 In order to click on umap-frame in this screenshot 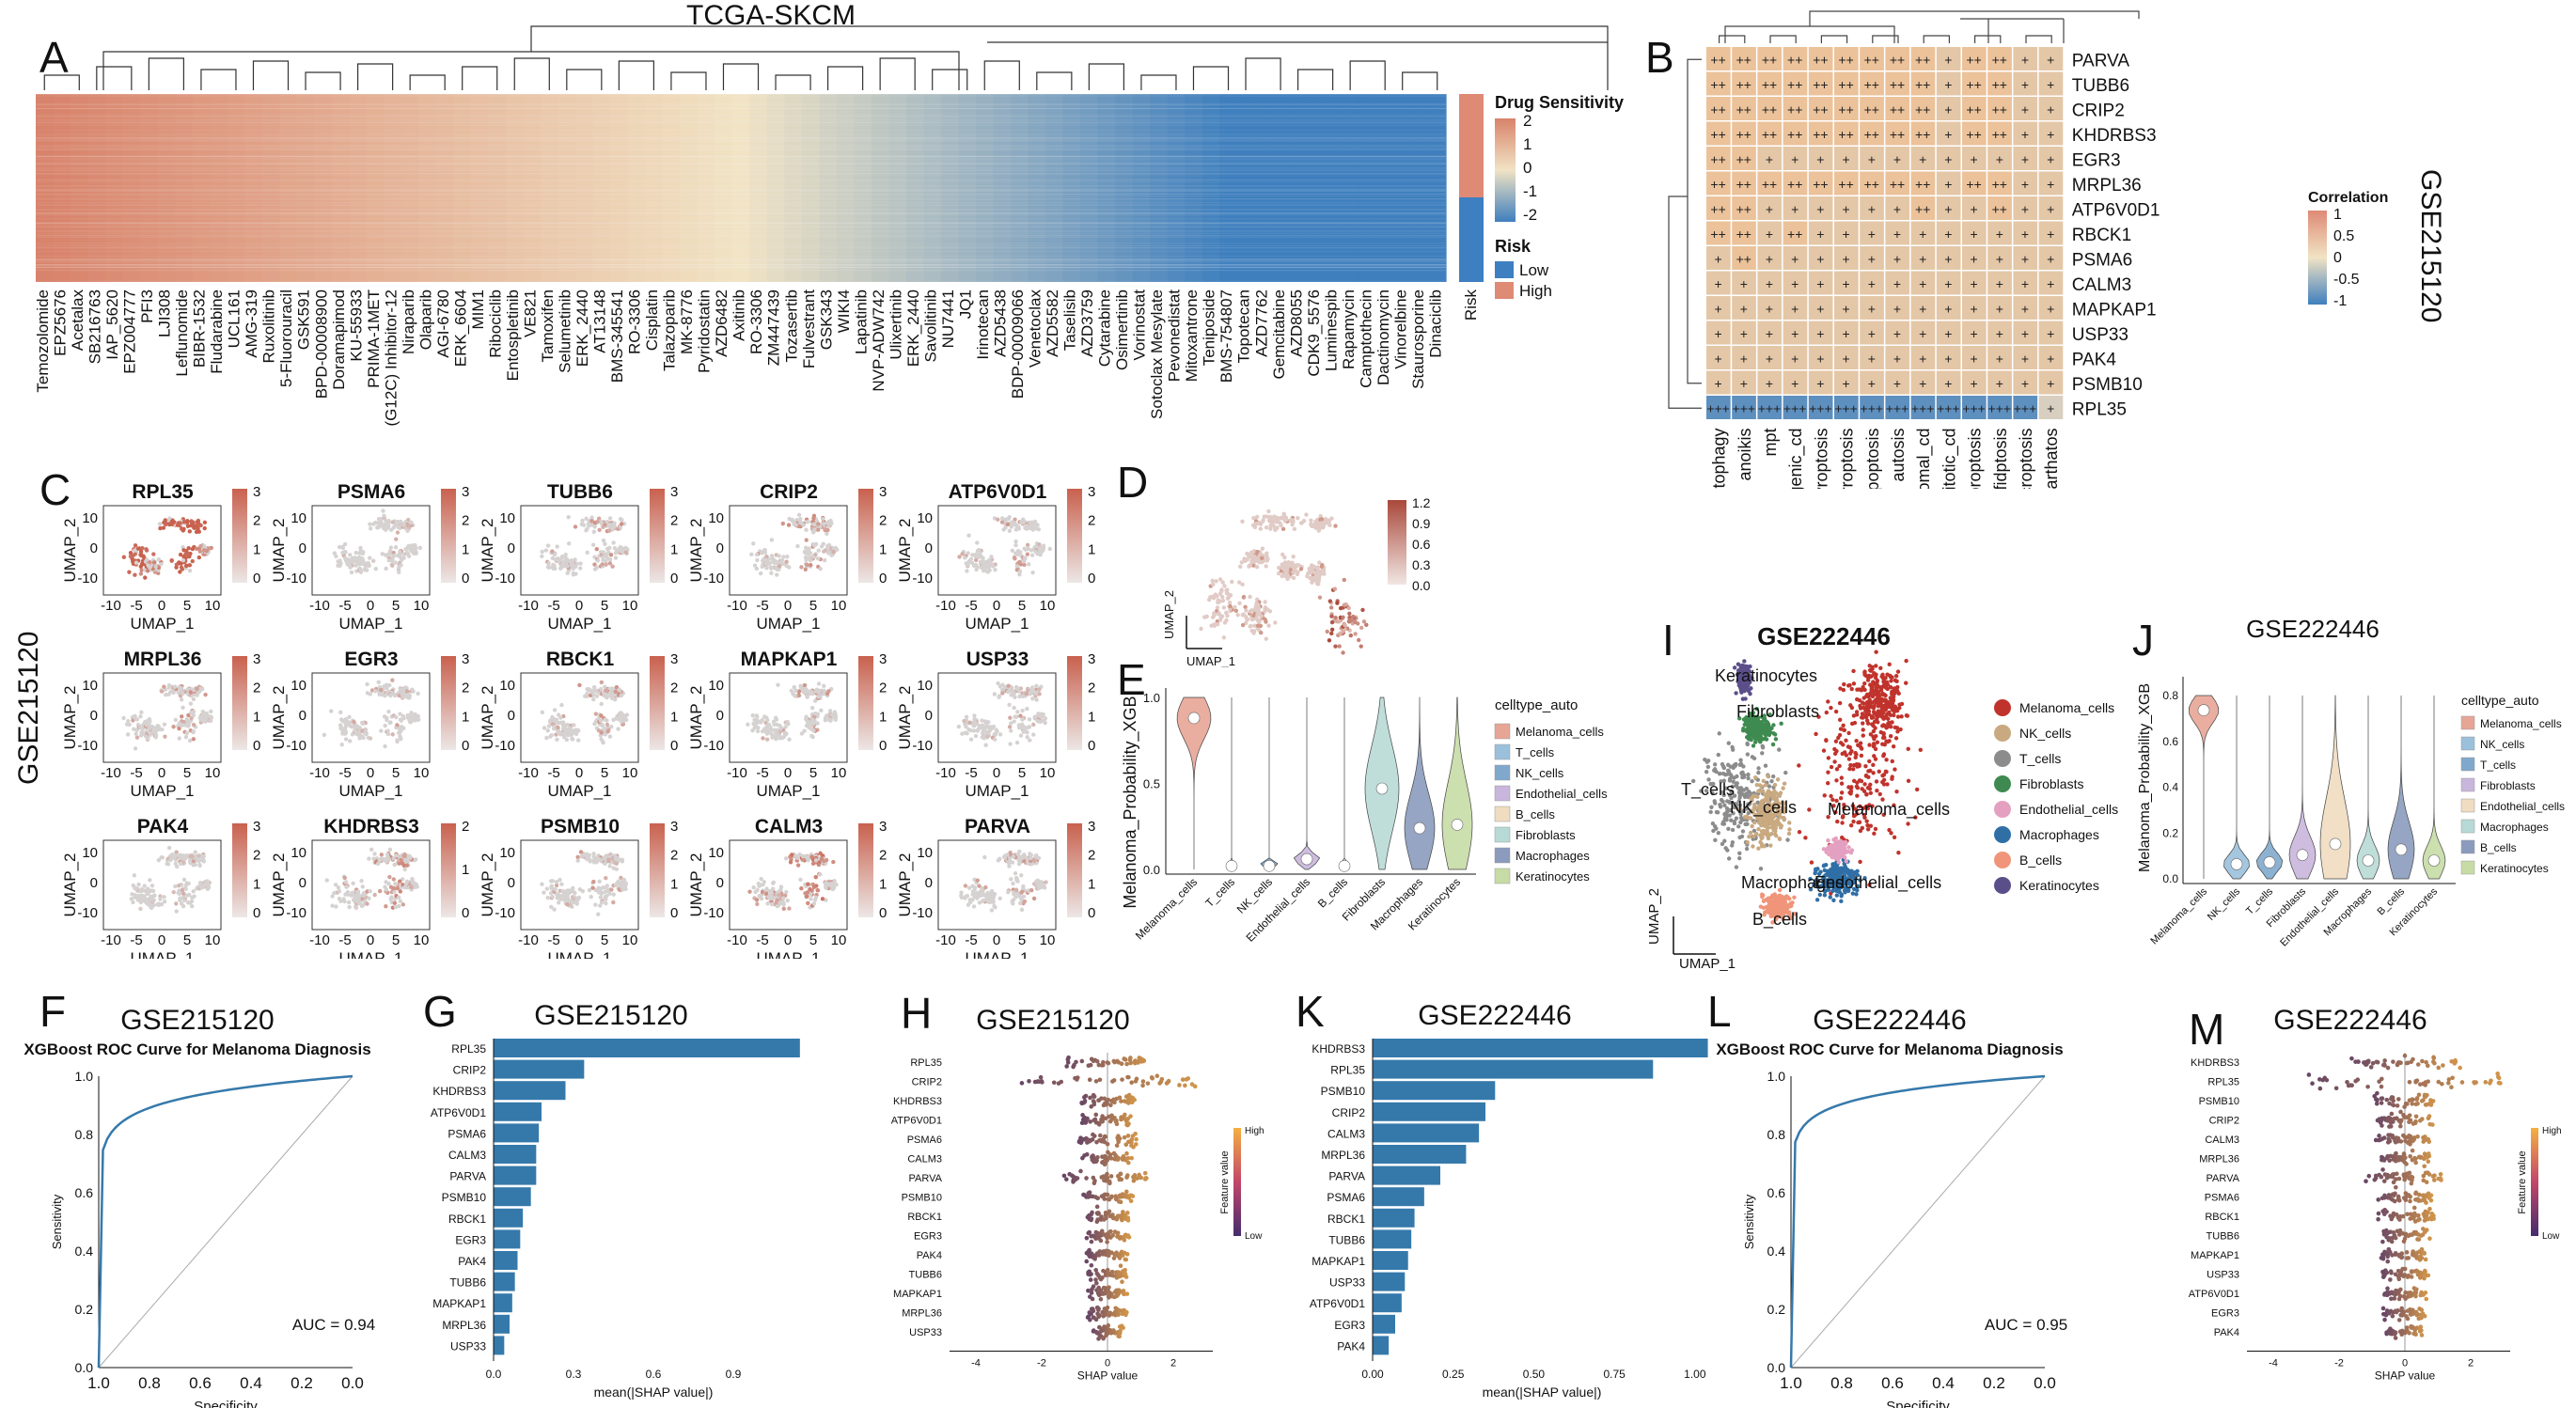, I will do `click(580, 885)`.